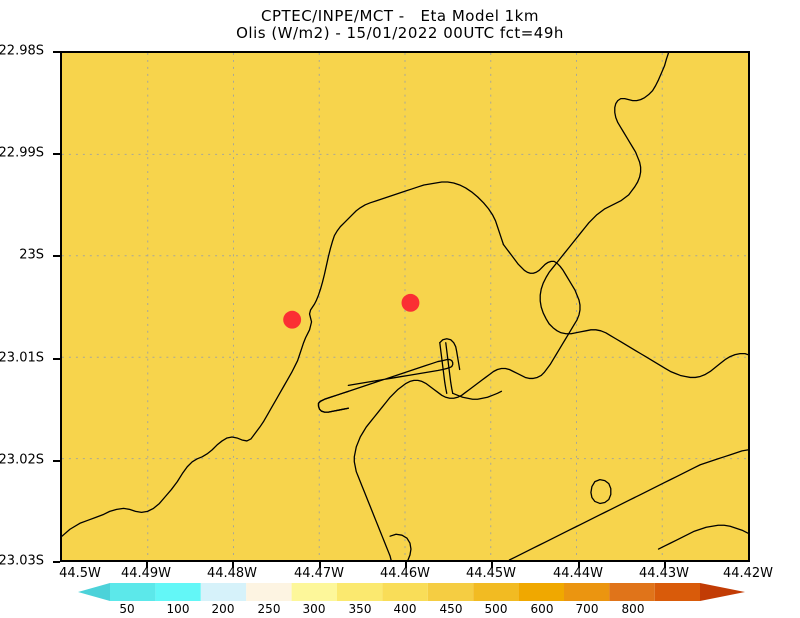 This screenshot has height=618, width=800. I want to click on chart-title-line-1: CPTEC/INPE/MCT - Eta Model 1km, so click(400, 16).